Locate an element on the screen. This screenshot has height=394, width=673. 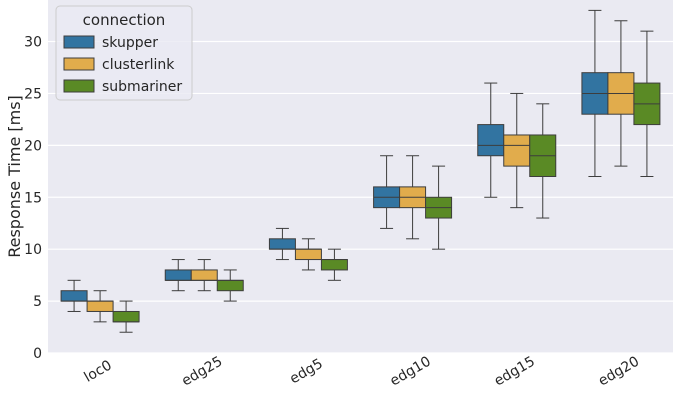
legend-swatch-clusterlink is located at coordinates (79, 64).